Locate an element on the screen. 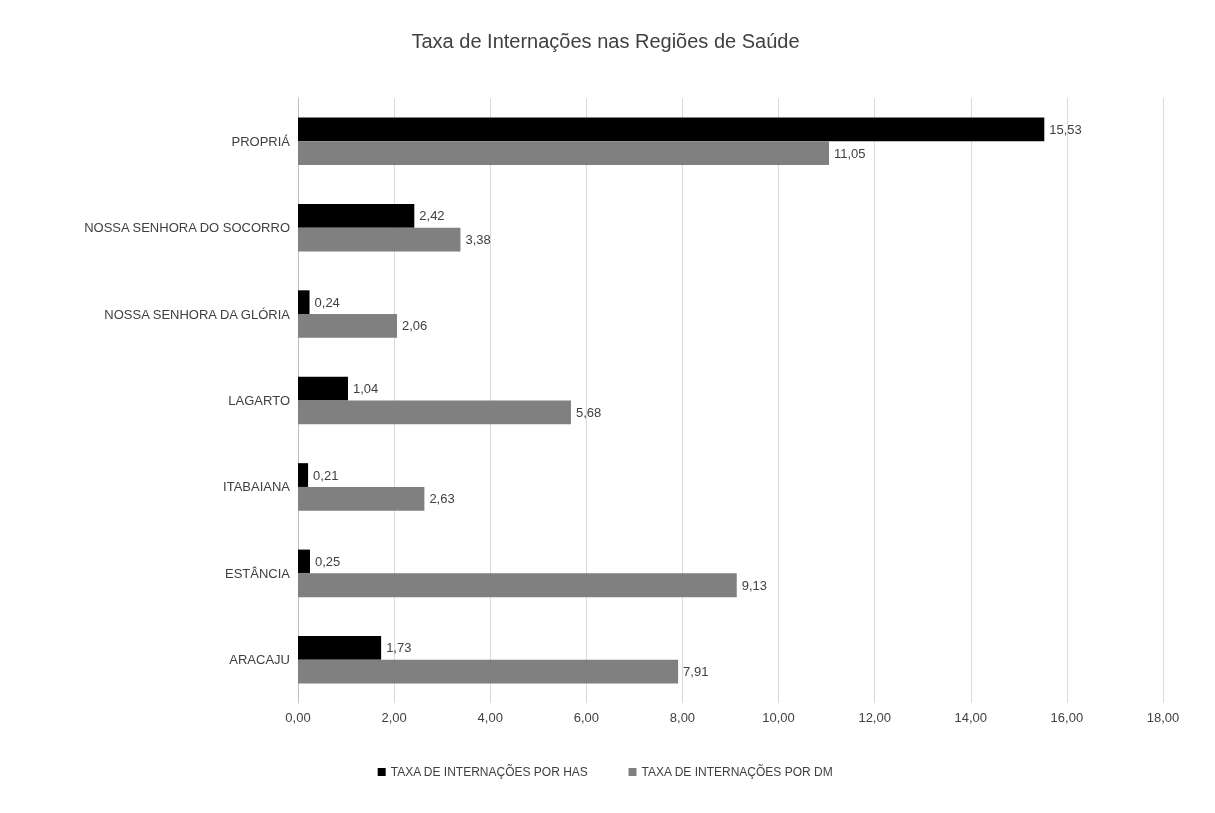 This screenshot has width=1215, height=813. data-label: 2,06 is located at coordinates (414, 326).